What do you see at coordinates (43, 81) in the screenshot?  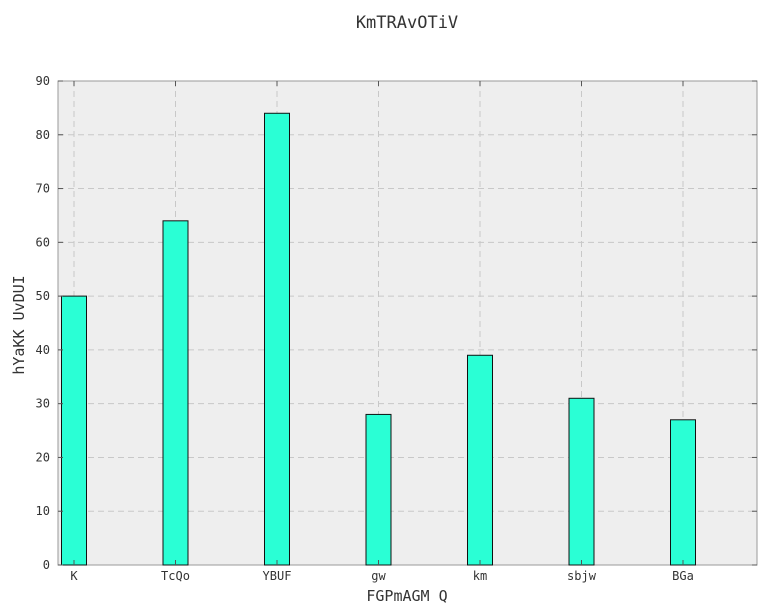 I see `y-tick-label: 90` at bounding box center [43, 81].